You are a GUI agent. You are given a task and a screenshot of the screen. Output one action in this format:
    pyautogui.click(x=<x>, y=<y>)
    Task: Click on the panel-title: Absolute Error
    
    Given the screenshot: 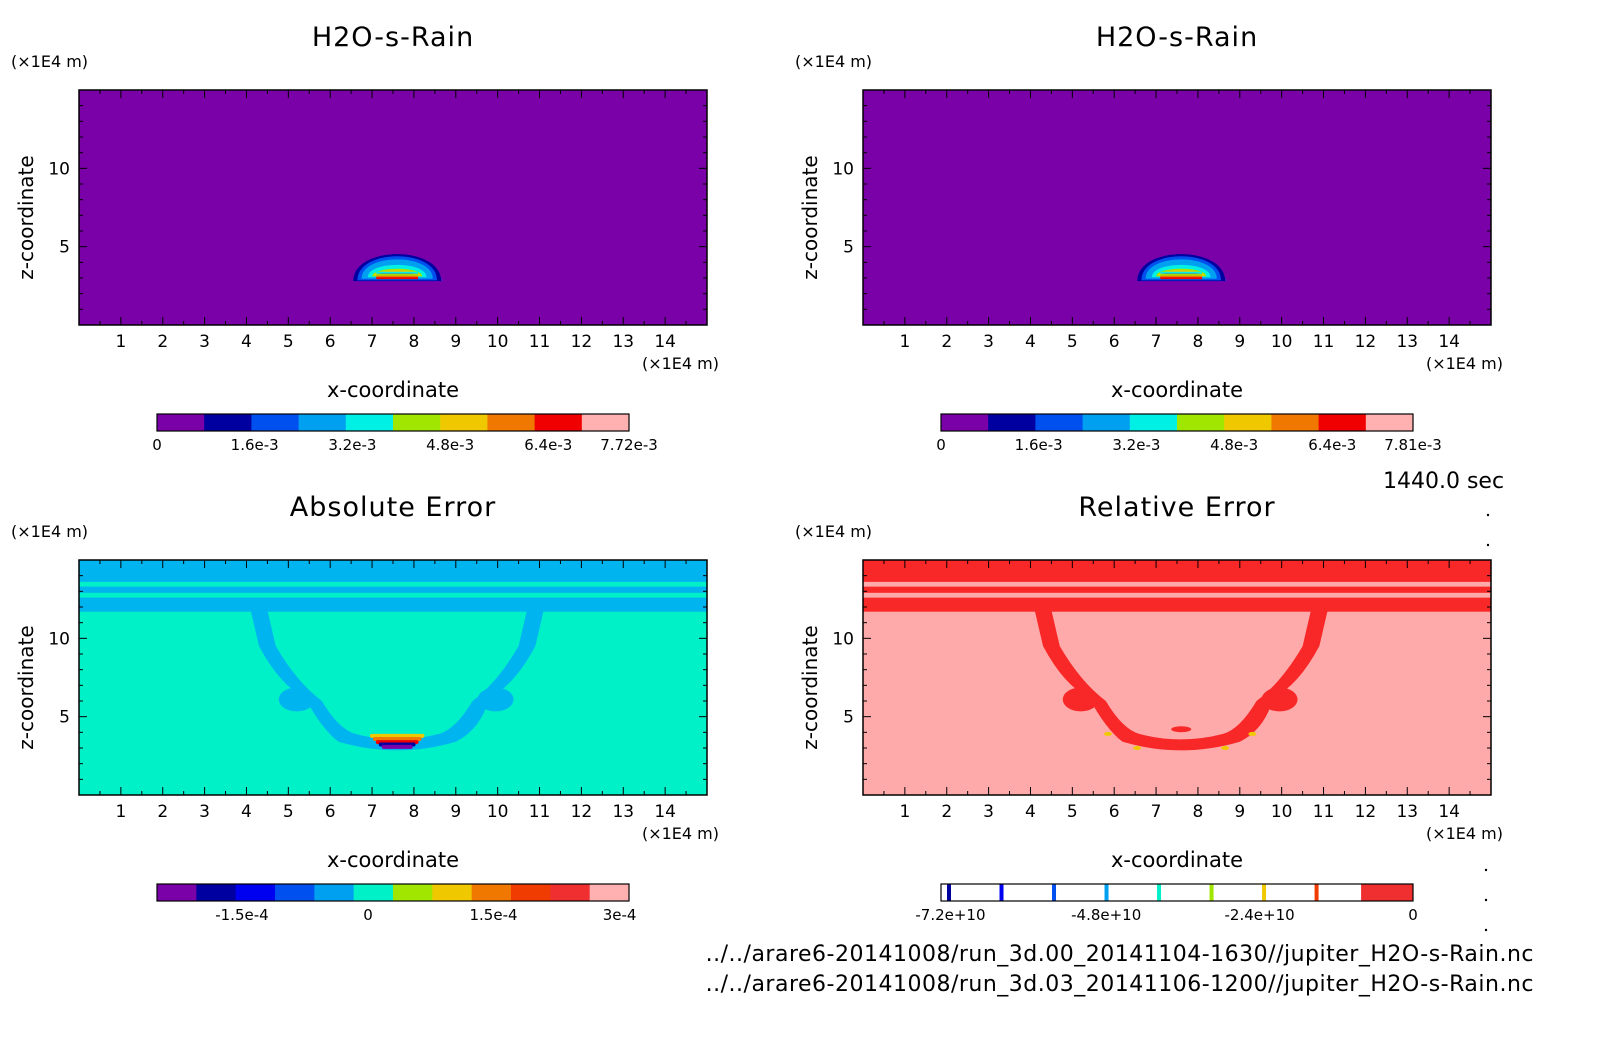 What is the action you would take?
    pyautogui.click(x=393, y=507)
    